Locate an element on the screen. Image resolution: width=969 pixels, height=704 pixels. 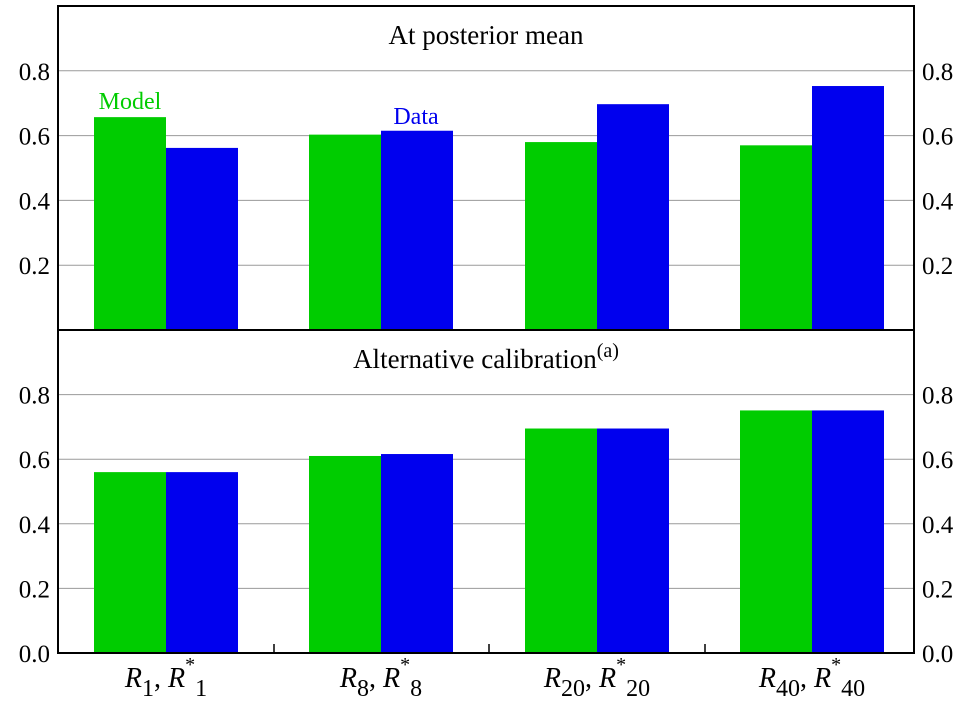
x-category-label: R1, R*1 is located at coordinates (165, 678).